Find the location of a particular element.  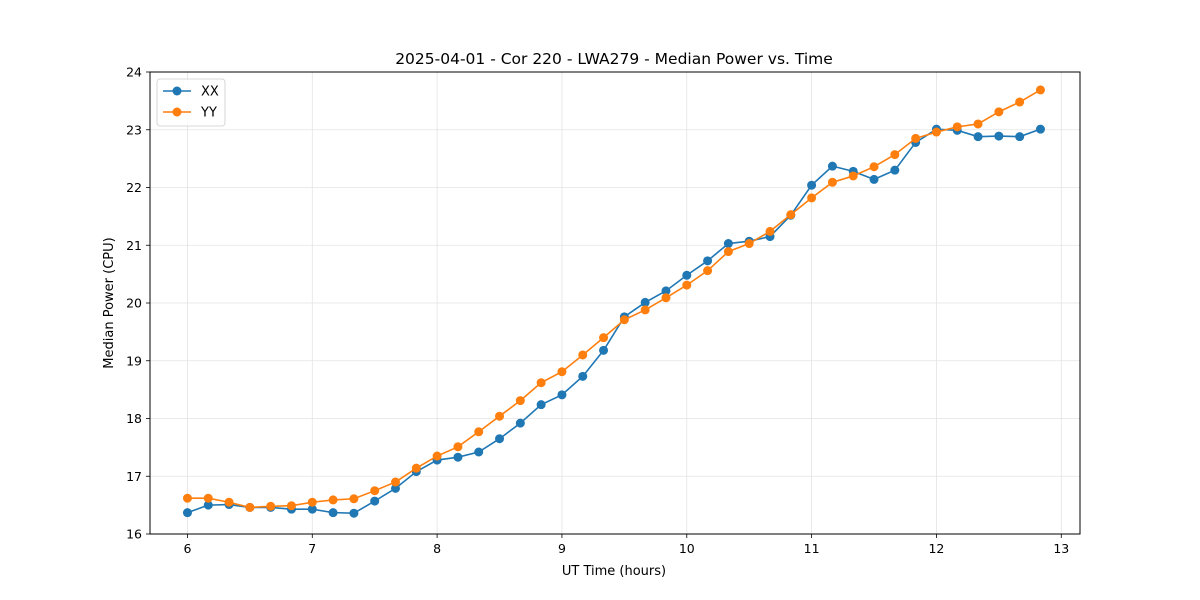

y-tick-label: 16 is located at coordinates (134, 534).